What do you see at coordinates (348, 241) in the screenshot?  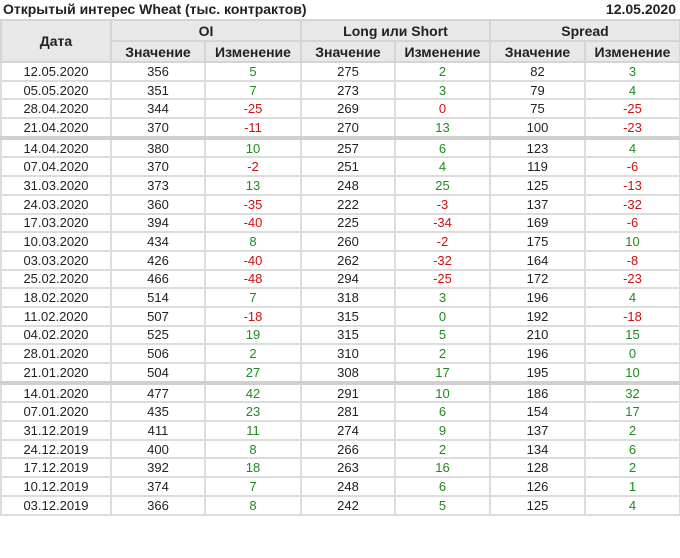 I see `cell-ls-value: 260` at bounding box center [348, 241].